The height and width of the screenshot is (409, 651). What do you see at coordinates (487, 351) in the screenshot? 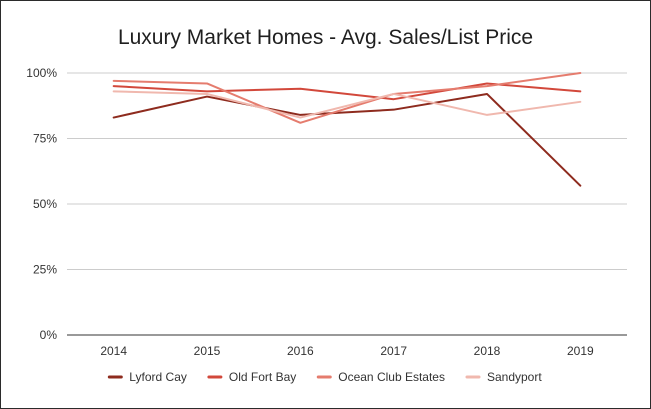
I see `x-tick-label: 2018` at bounding box center [487, 351].